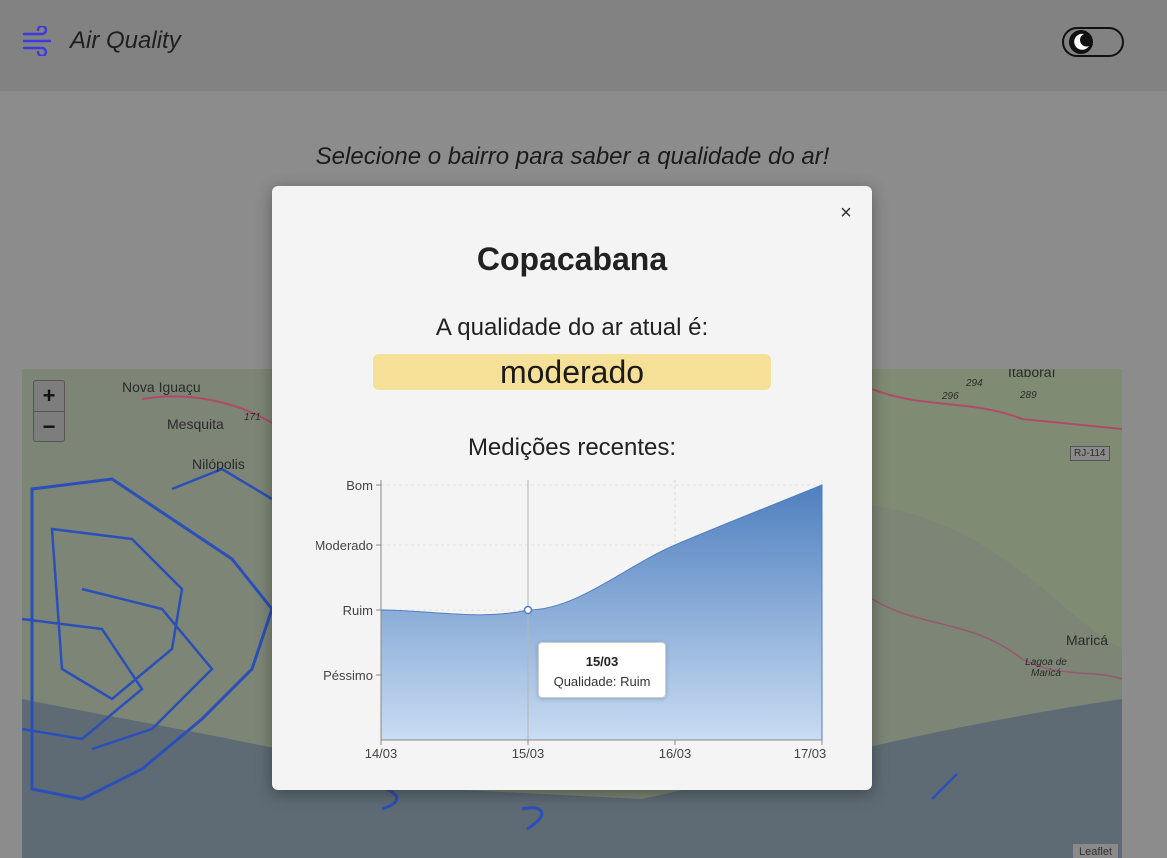  What do you see at coordinates (218, 464) in the screenshot?
I see `map-label-nilopolis: Nilópolis` at bounding box center [218, 464].